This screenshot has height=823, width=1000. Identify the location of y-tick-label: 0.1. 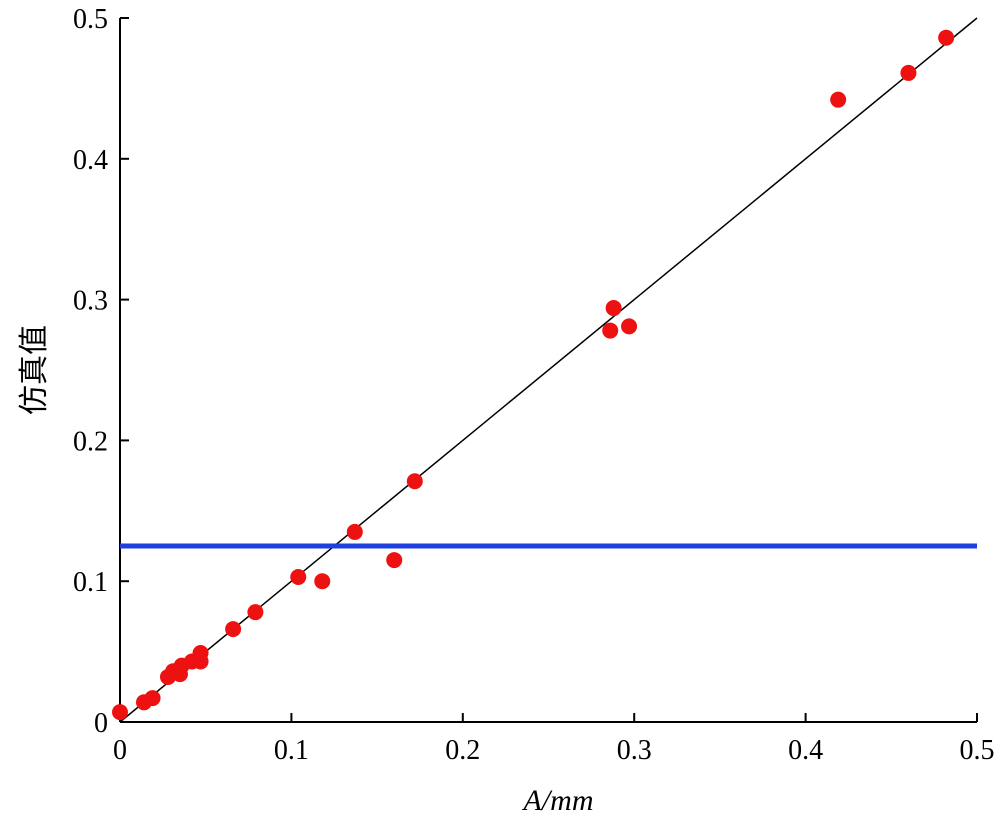
(90, 582).